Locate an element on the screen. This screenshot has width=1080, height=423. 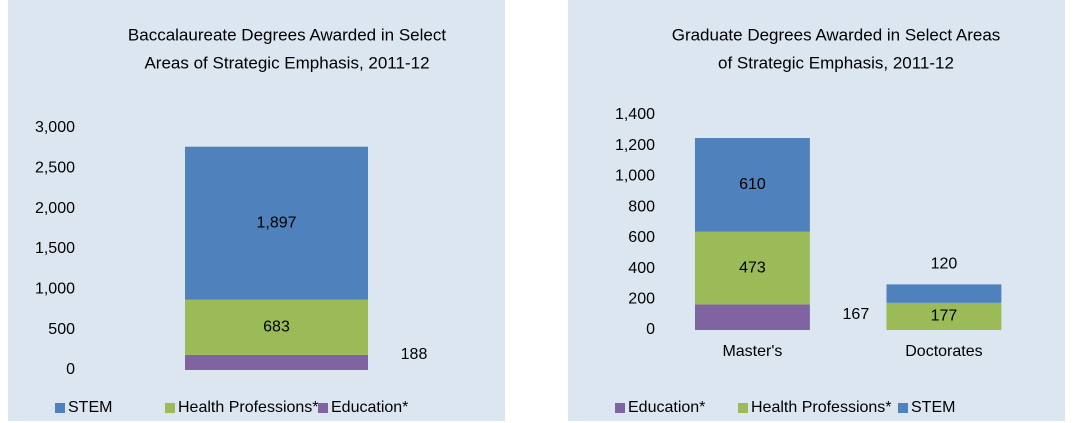
y-tick-label: 1,400 is located at coordinates (635, 114).